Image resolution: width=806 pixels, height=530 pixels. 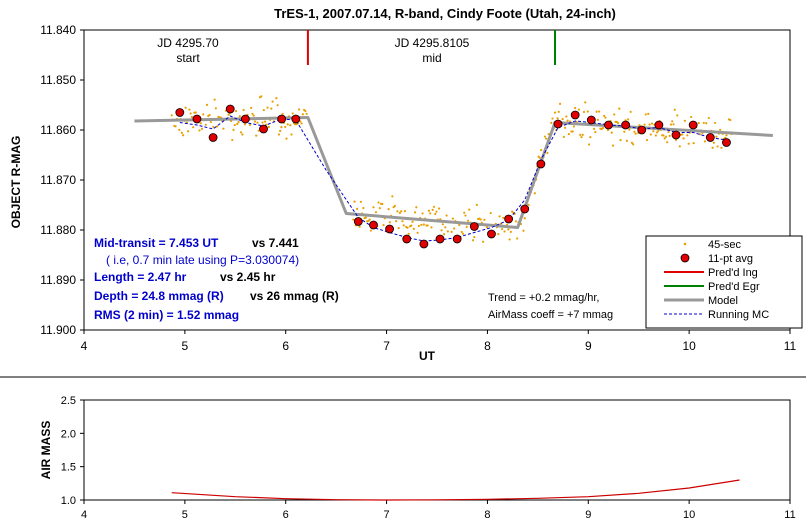 I want to click on airmass-x-tick-label: 5, so click(x=185, y=515).